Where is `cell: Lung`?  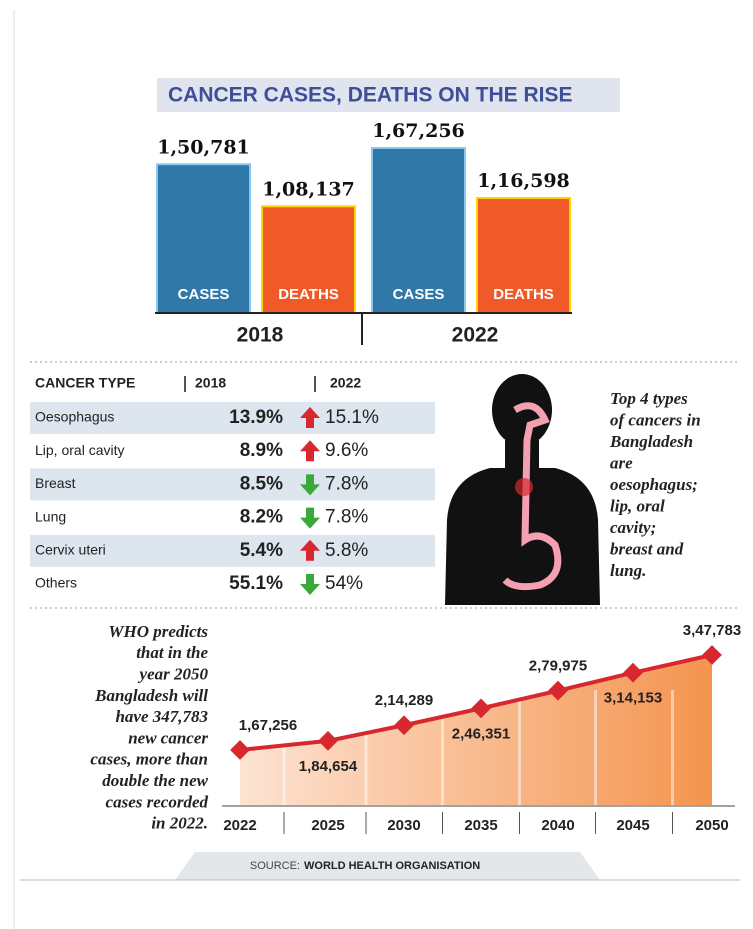
cell: Lung is located at coordinates (50, 516).